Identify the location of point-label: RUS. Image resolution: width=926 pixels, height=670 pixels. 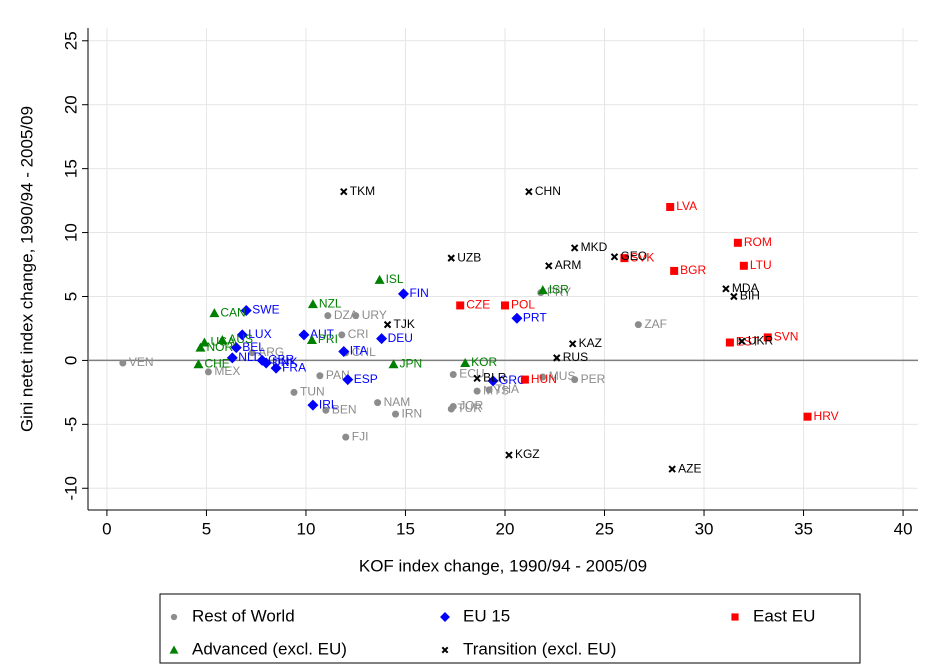
(575, 357).